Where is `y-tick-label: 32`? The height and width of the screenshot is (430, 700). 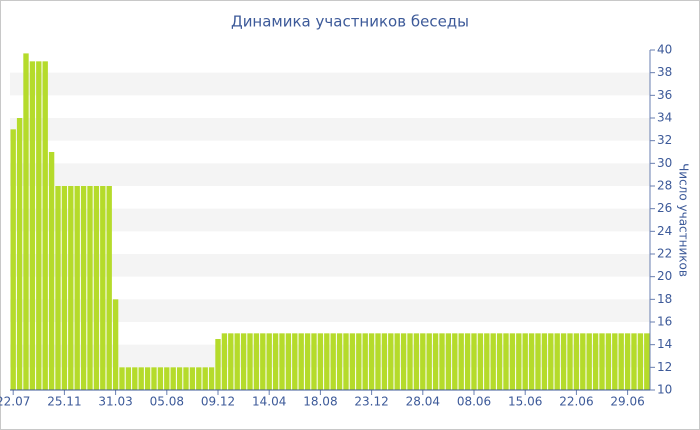
y-tick-label: 32 is located at coordinates (664, 140).